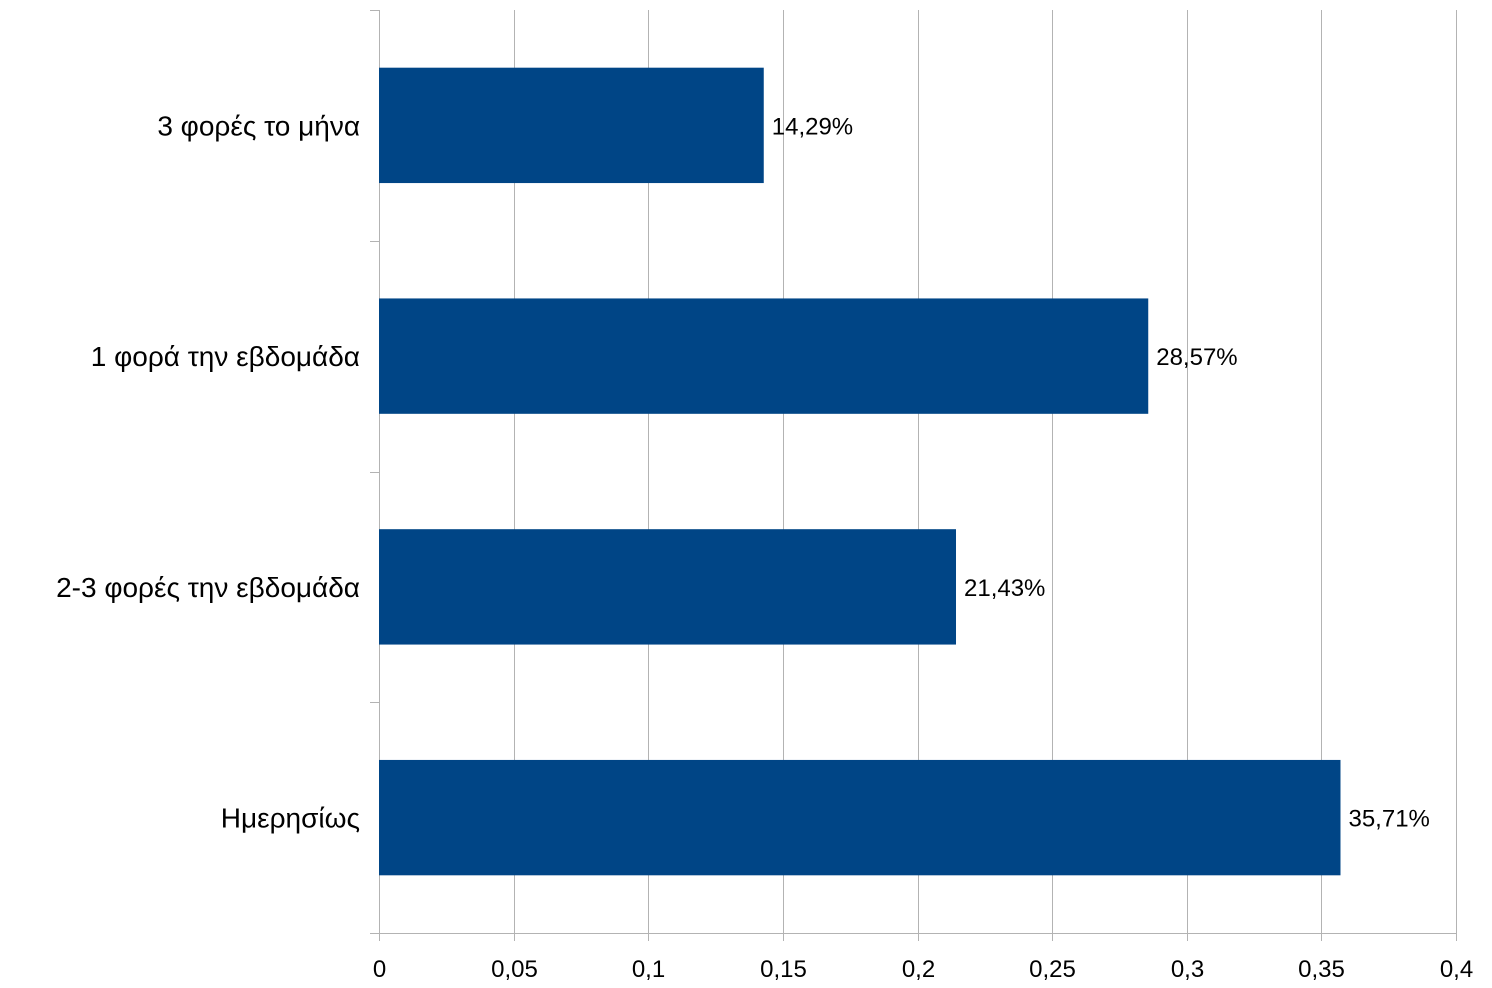 The height and width of the screenshot is (988, 1492). Describe the element at coordinates (1004, 588) in the screenshot. I see `data-label: 21,43%` at that location.